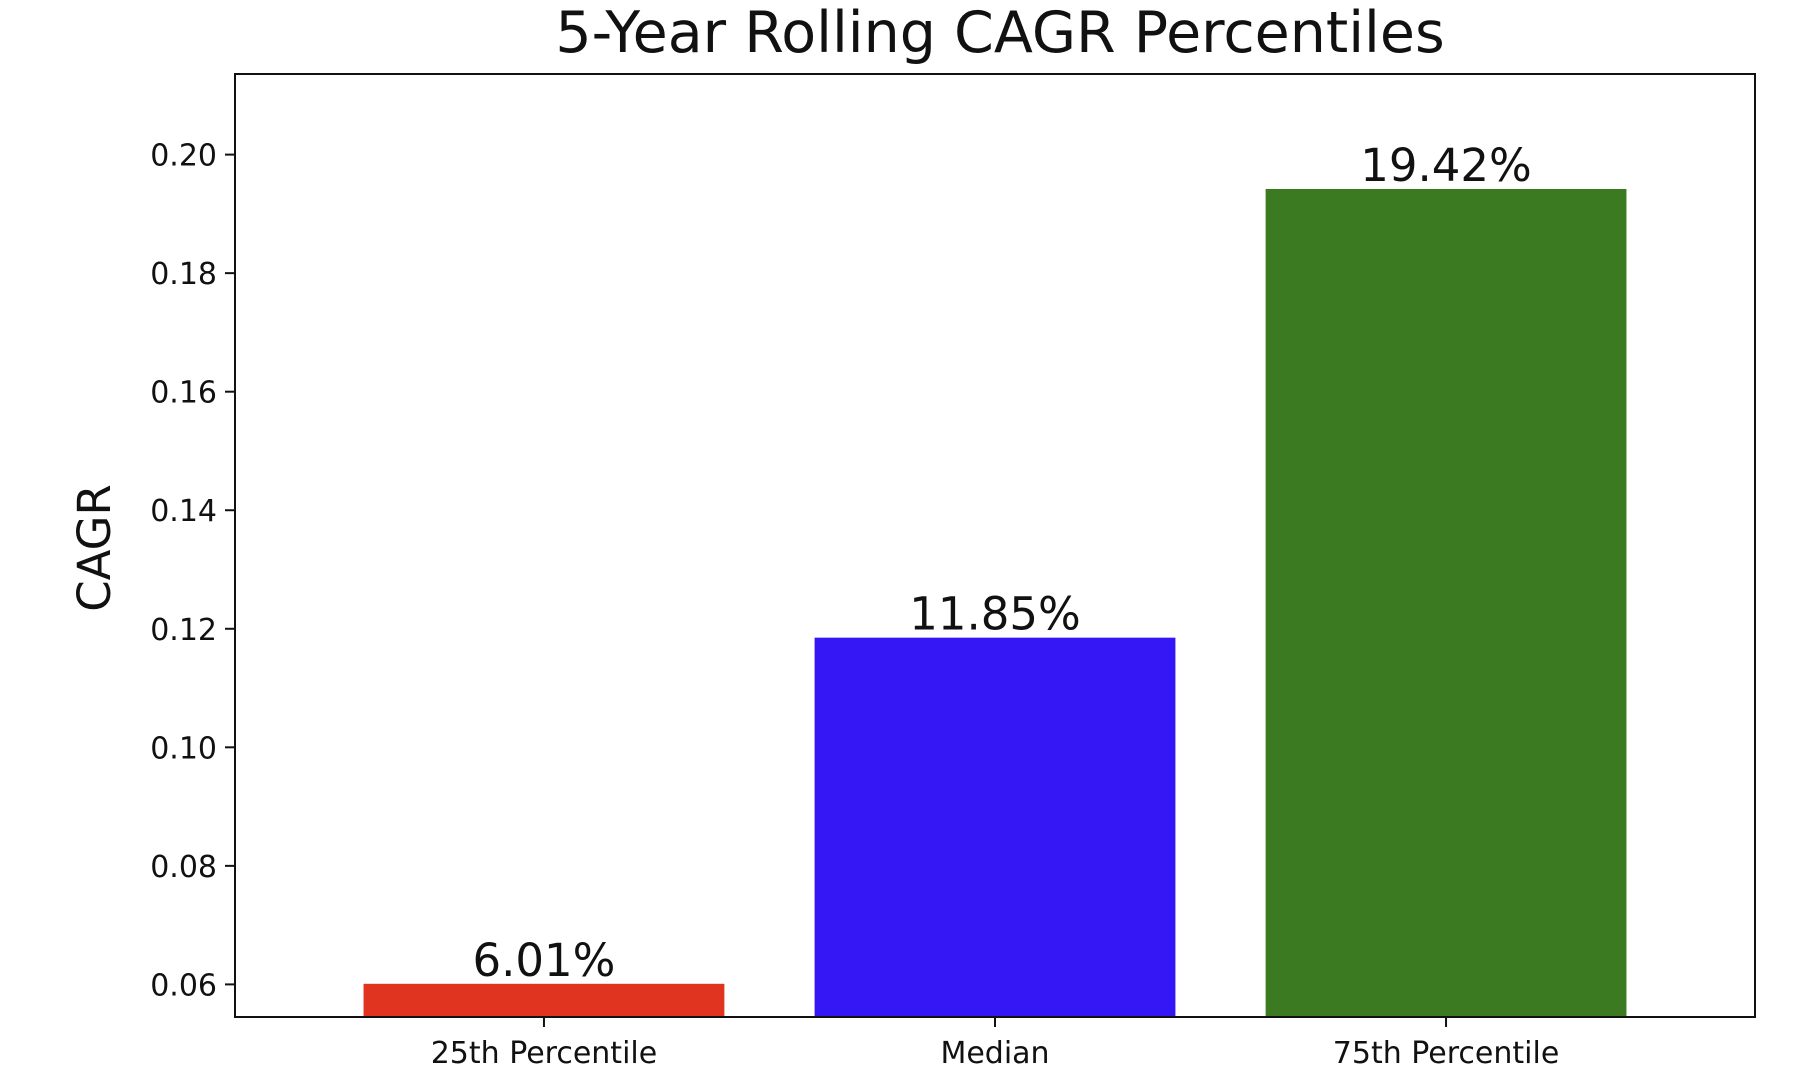 This screenshot has height=1090, width=1820. I want to click on y-tick-label: 0.20, so click(183, 156).